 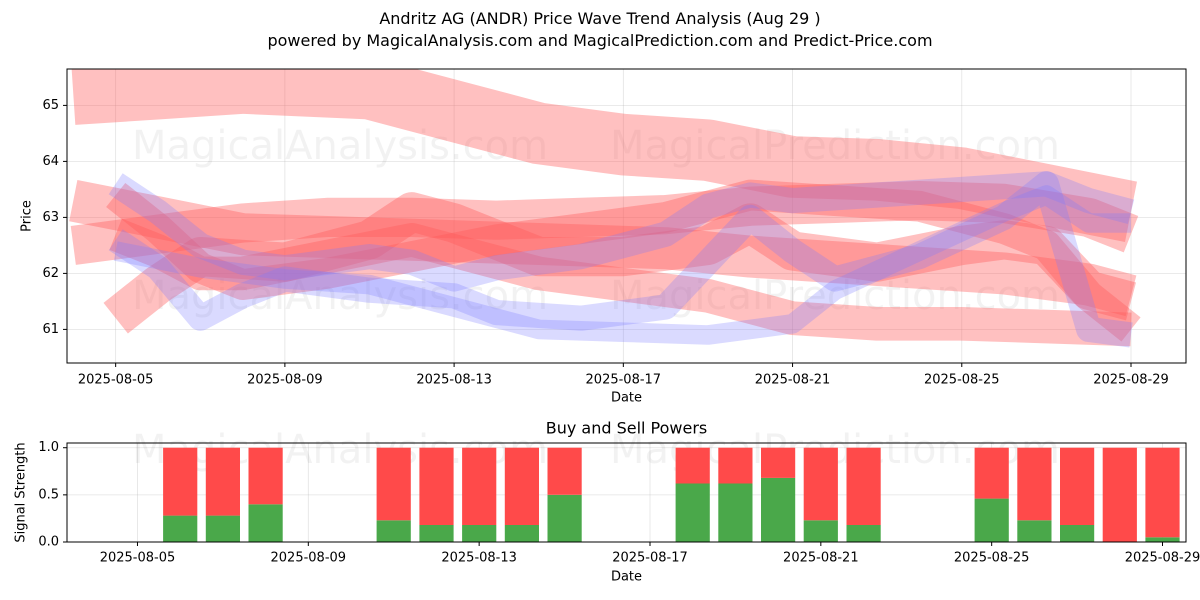 I want to click on signal-x-tick-label: 2025-08-17, so click(x=650, y=558).